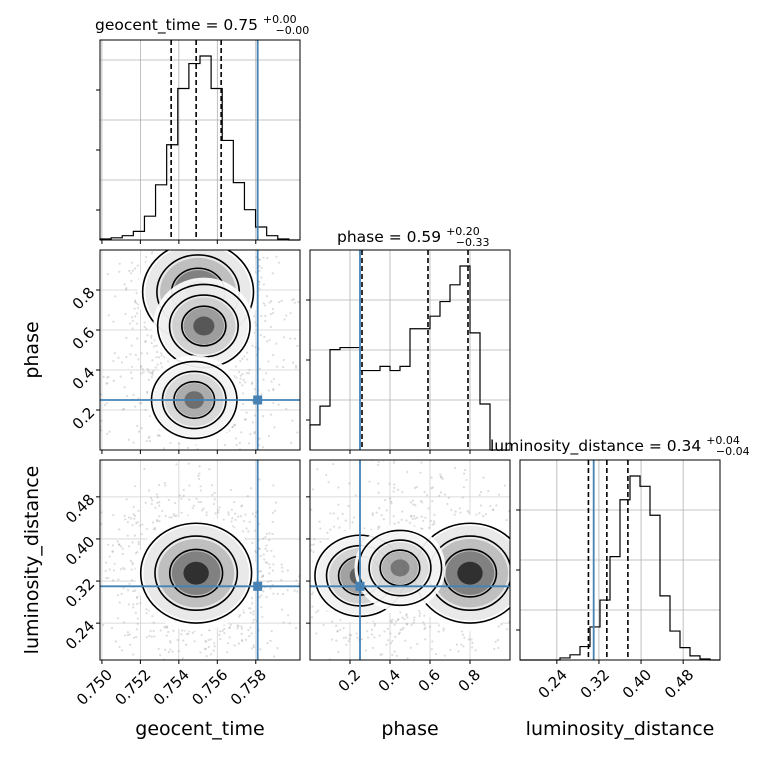  What do you see at coordinates (418, 561) in the screenshot?
I see `density-panel-phase-luminosity_distance` at bounding box center [418, 561].